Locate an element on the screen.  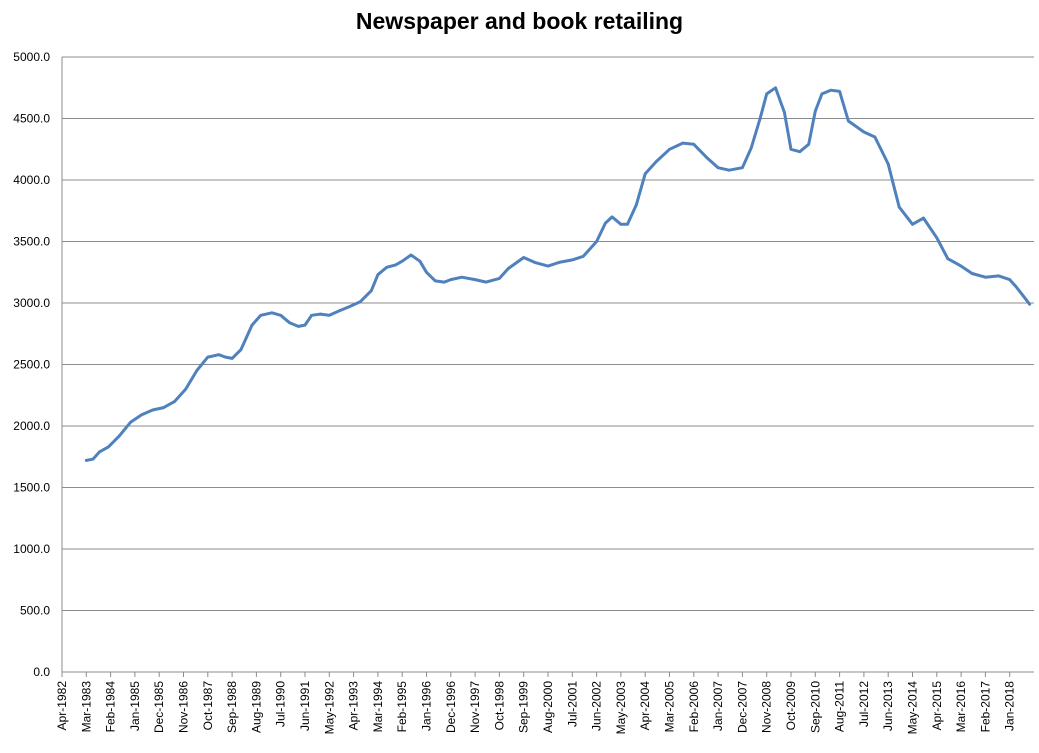
x-tick-label: Feb-1995 is located at coordinates (402, 707).